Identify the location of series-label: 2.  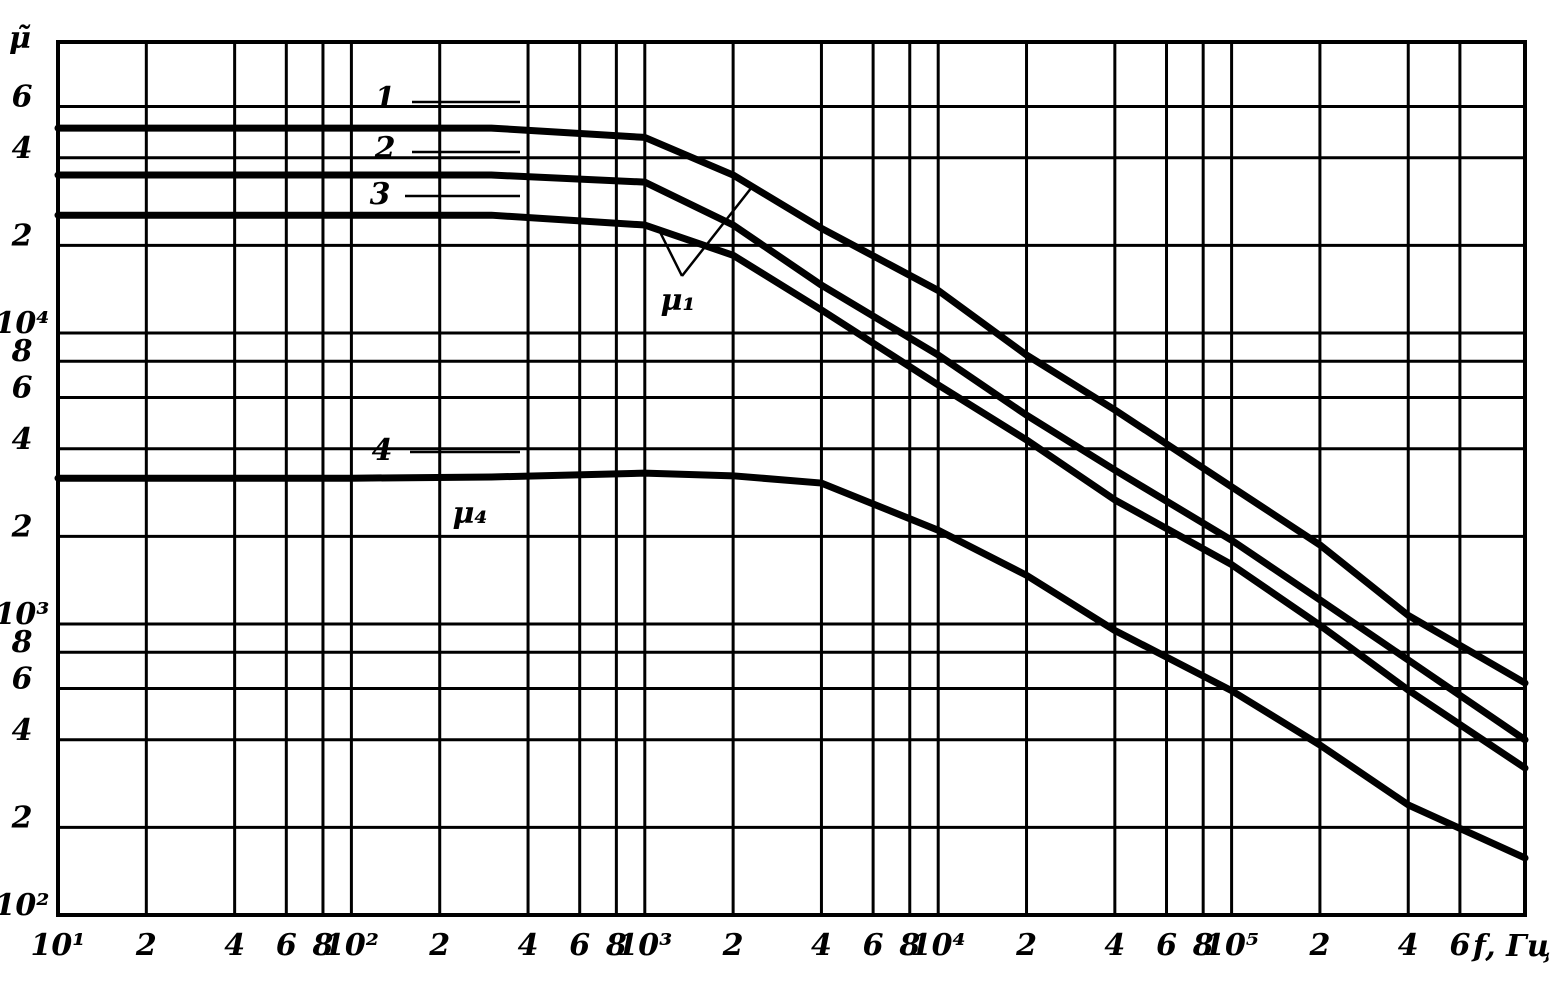
(385, 148).